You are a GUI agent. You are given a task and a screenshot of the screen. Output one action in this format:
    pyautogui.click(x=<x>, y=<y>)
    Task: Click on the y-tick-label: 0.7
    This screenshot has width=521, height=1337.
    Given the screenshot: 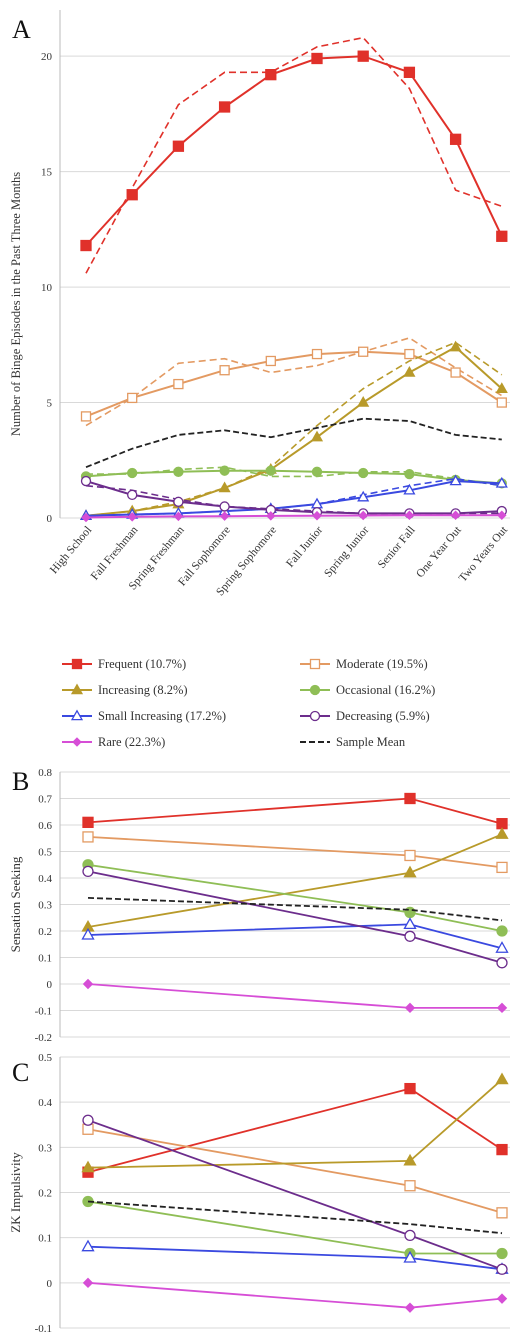 What is the action you would take?
    pyautogui.click(x=45, y=800)
    